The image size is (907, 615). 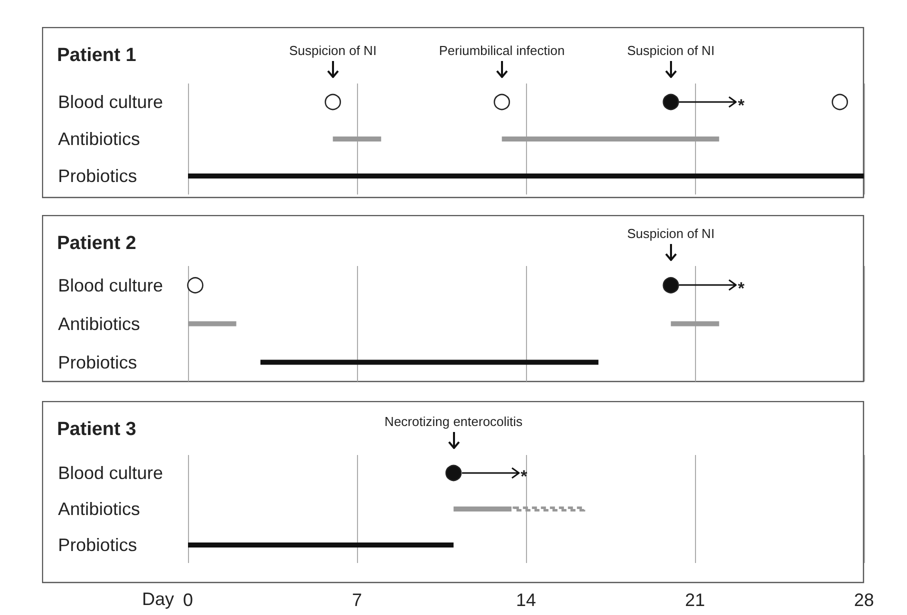 What do you see at coordinates (526, 600) in the screenshot?
I see `x-tick-label: 14` at bounding box center [526, 600].